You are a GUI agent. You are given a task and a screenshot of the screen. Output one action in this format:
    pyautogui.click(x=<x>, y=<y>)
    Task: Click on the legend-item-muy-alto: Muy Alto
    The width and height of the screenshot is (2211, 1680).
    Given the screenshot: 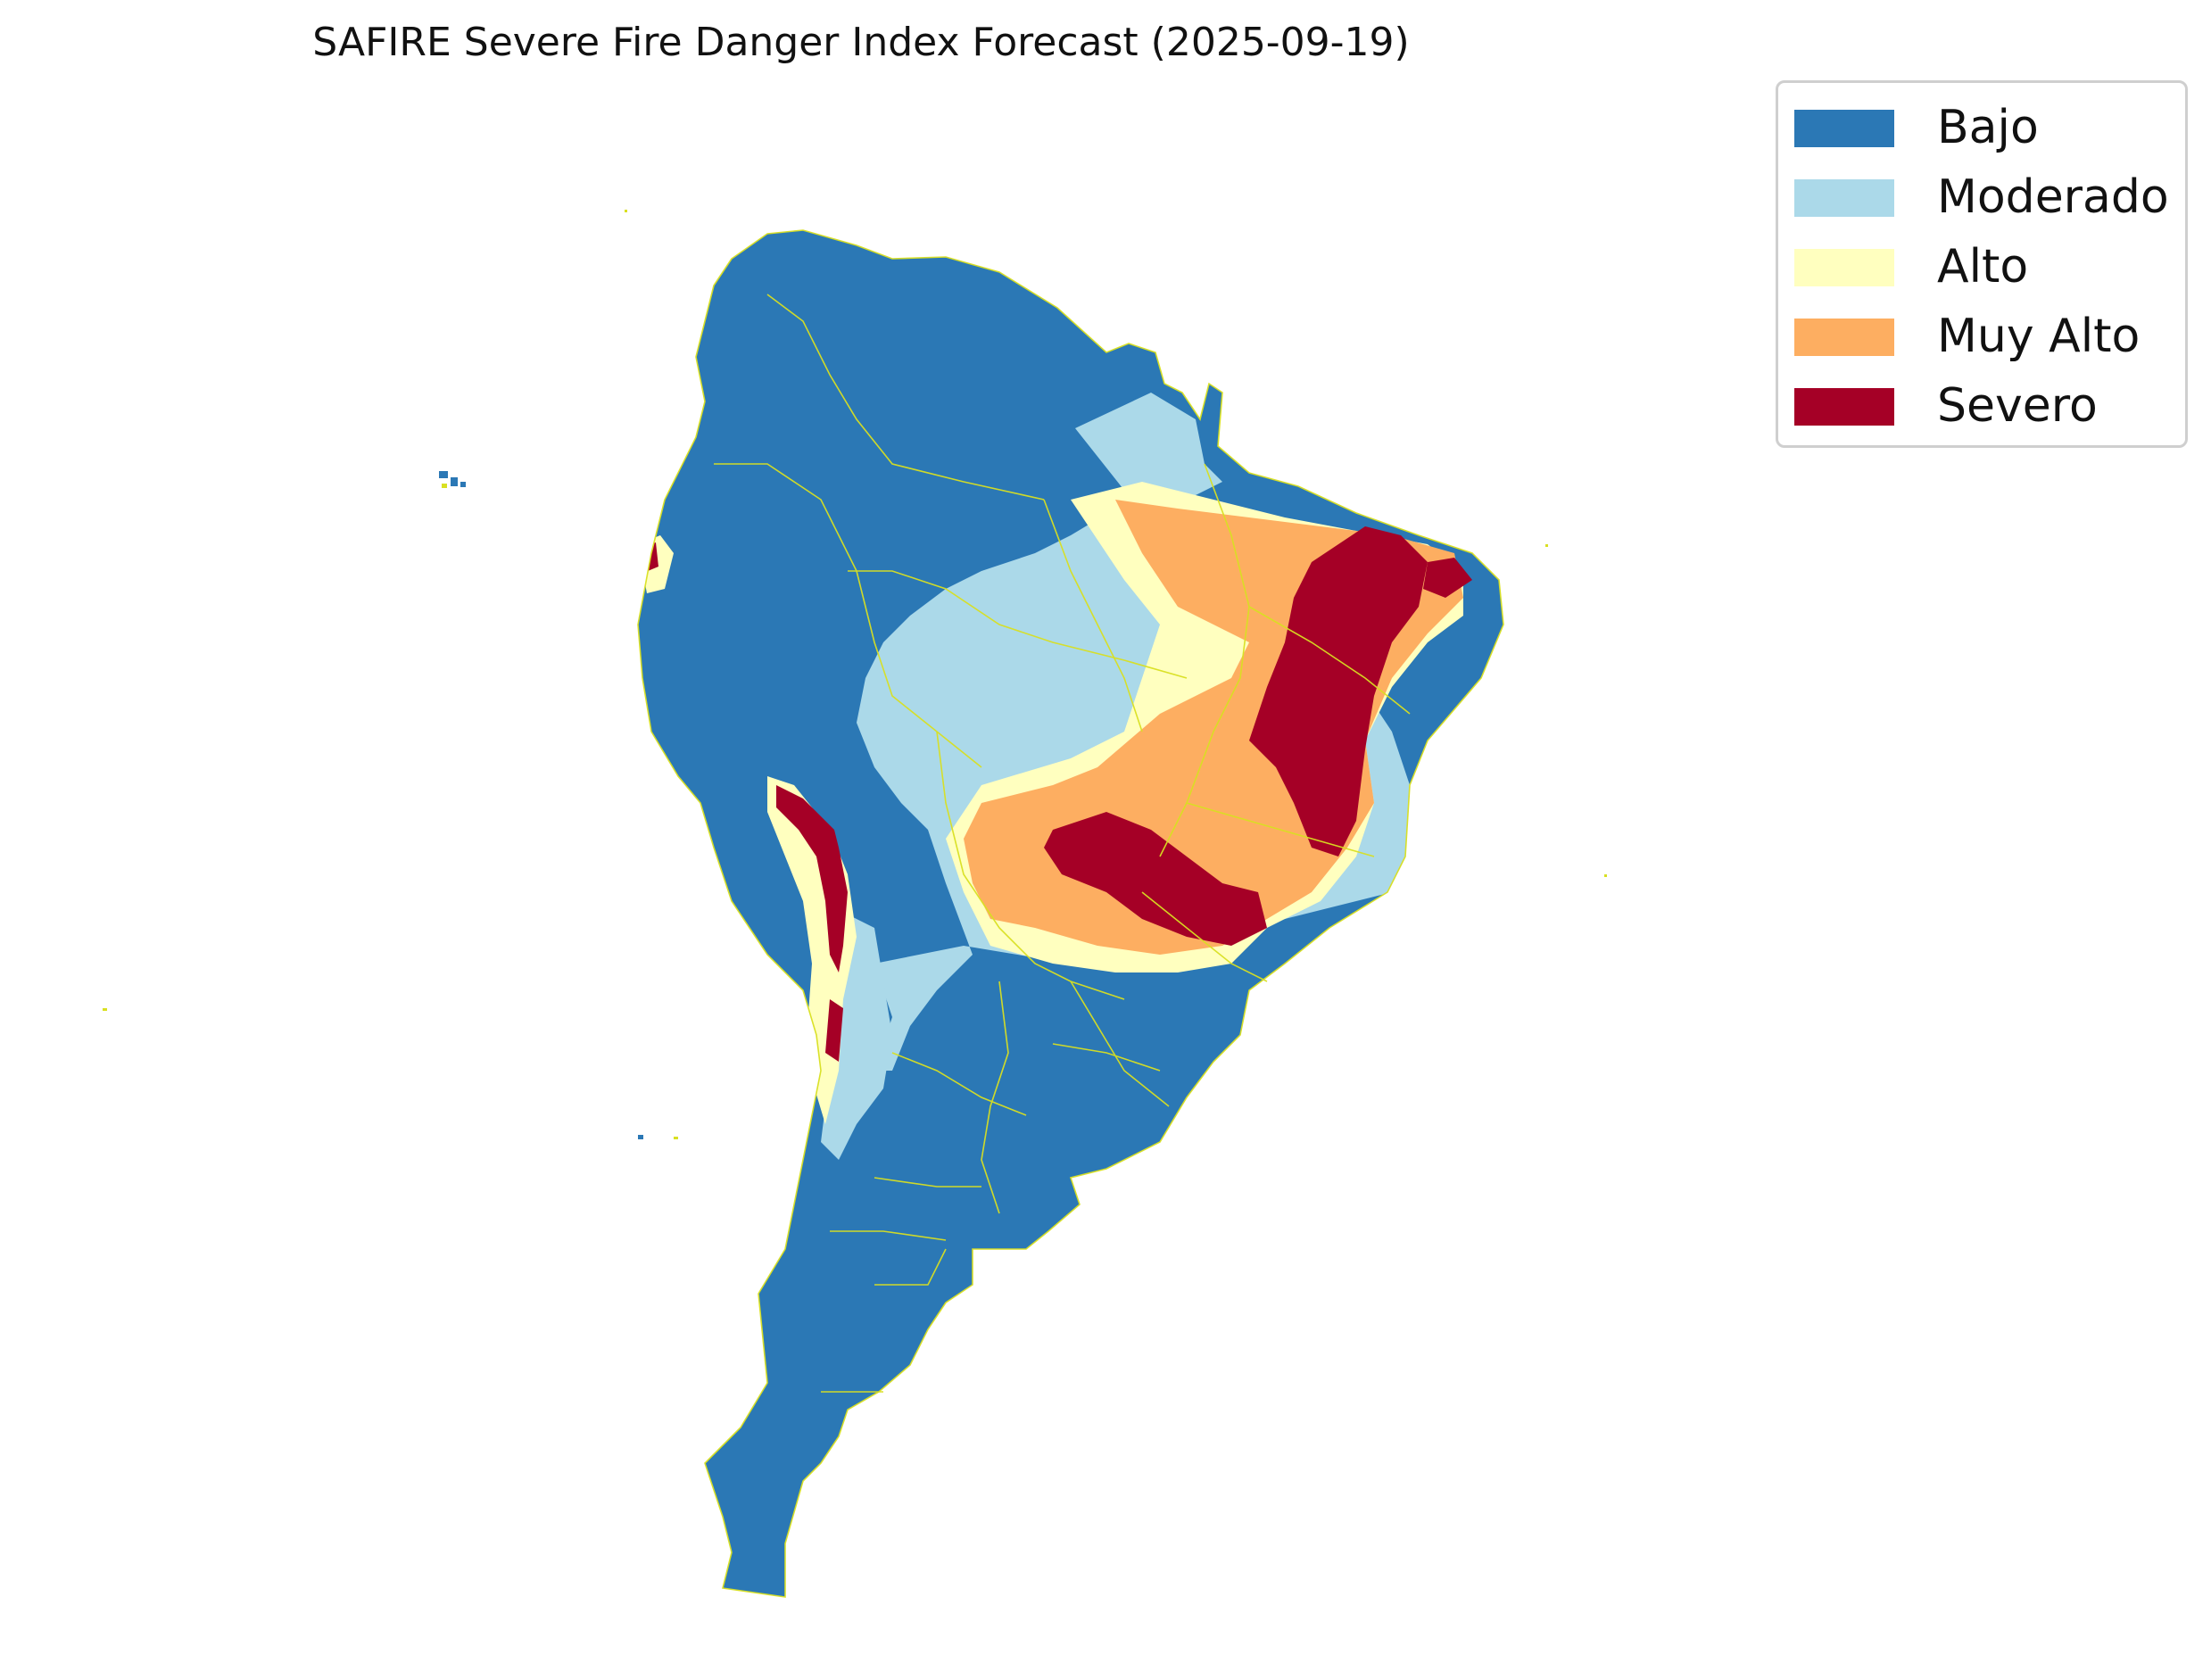 What is the action you would take?
    pyautogui.click(x=1986, y=336)
    